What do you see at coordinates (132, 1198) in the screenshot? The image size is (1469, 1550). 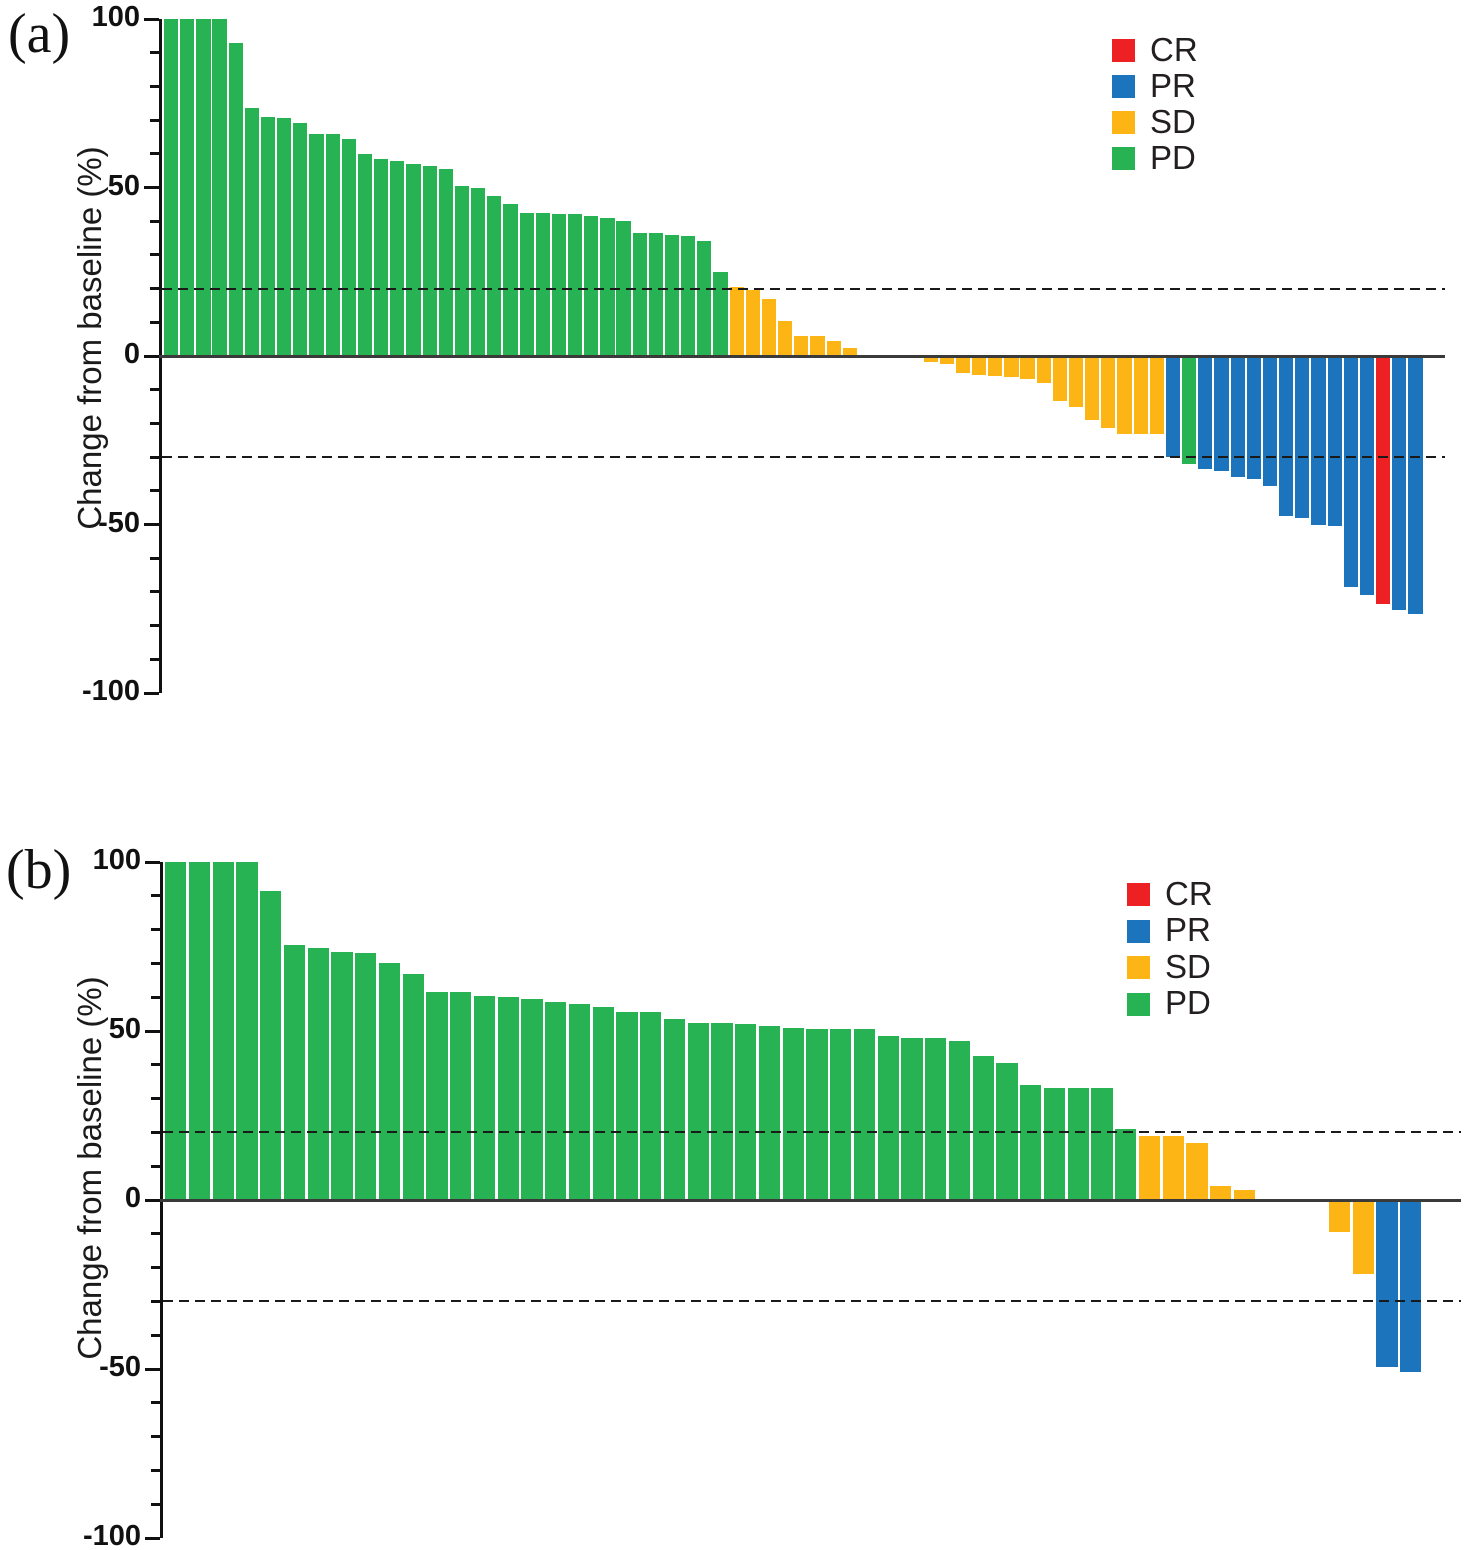 I see `y-tick-label: 0` at bounding box center [132, 1198].